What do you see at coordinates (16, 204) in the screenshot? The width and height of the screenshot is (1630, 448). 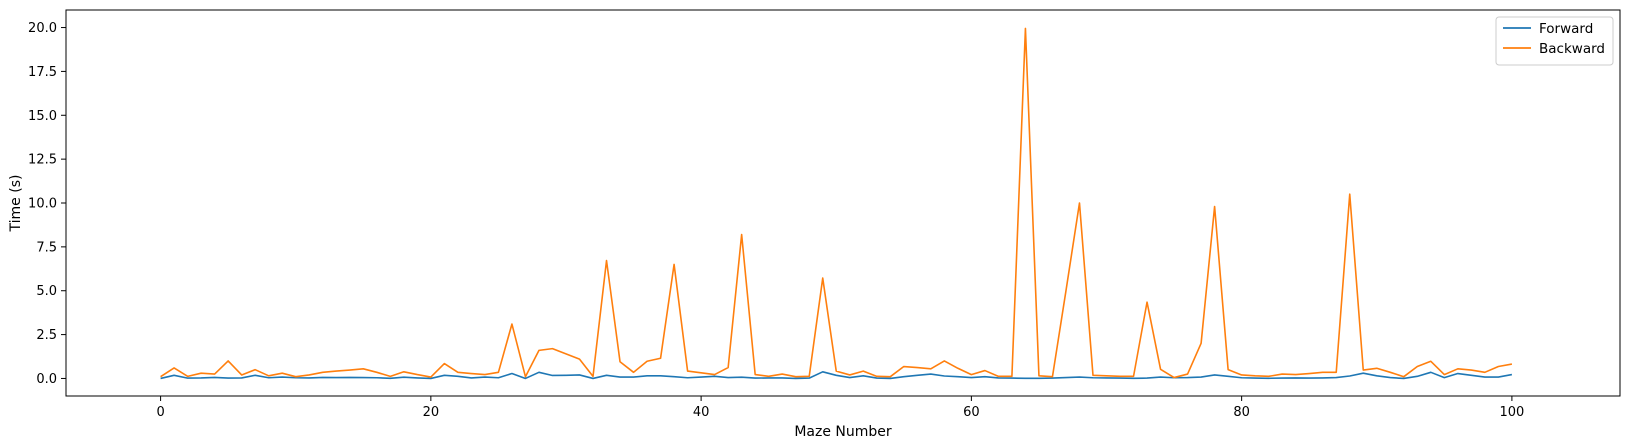 I see `y-axis-label: Time (s)` at bounding box center [16, 204].